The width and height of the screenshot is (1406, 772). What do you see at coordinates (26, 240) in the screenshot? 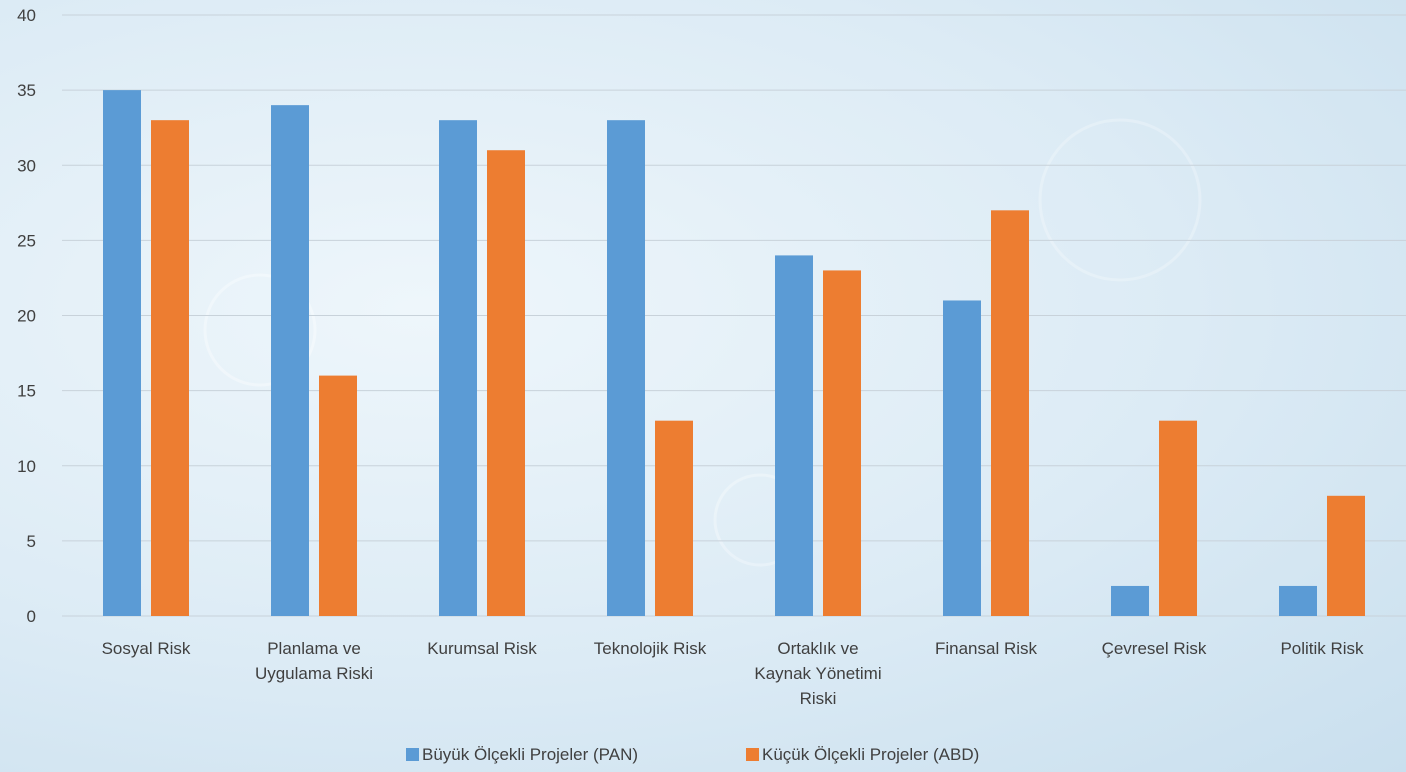
I see `y-tick-label: 25` at bounding box center [26, 240].